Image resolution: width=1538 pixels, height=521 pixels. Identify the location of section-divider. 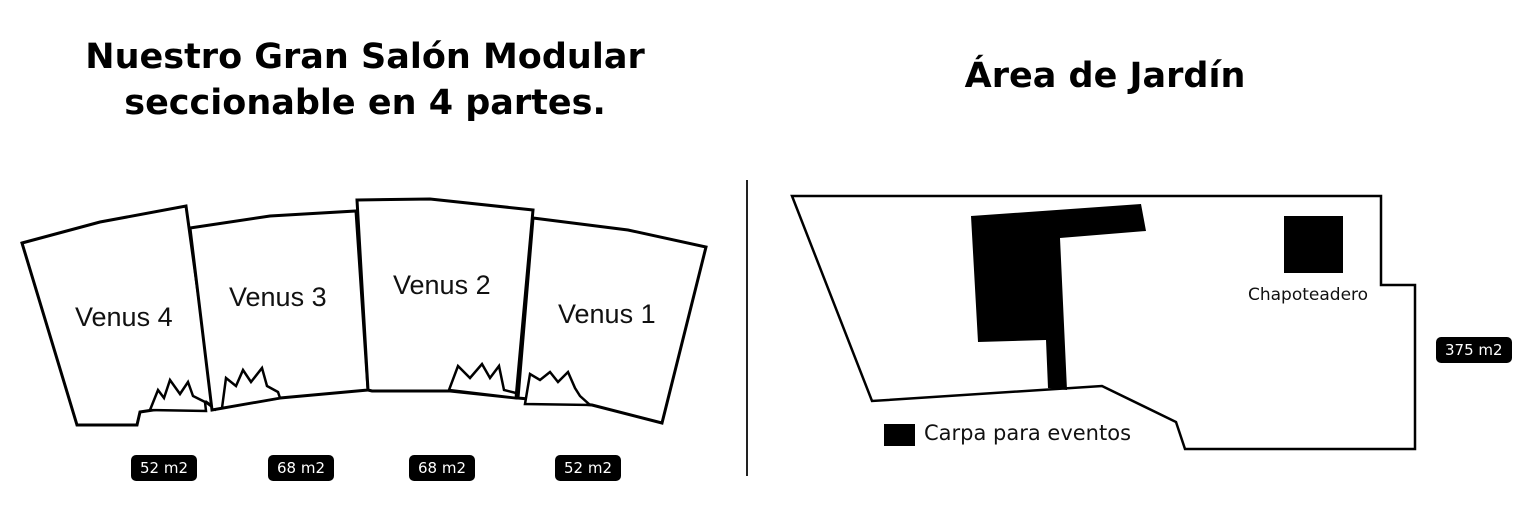
(747, 328).